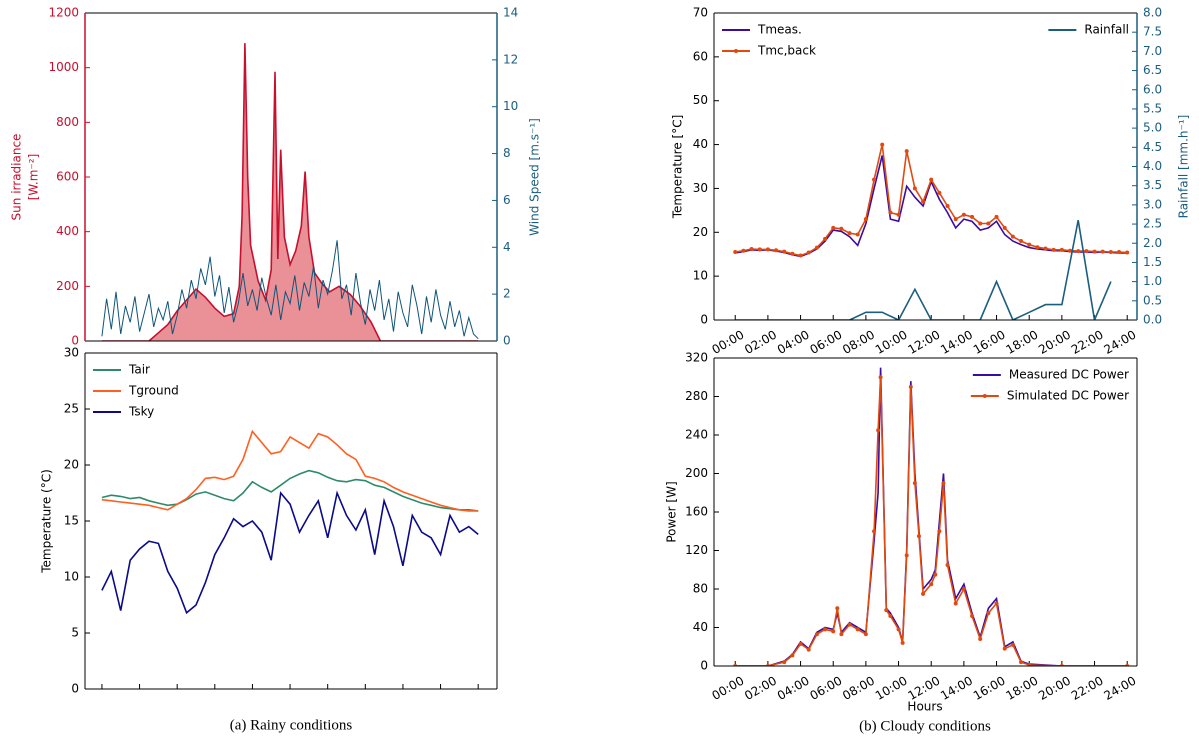 This screenshot has height=742, width=1199. What do you see at coordinates (507, 153) in the screenshot?
I see `y2-tick-label: 8` at bounding box center [507, 153].